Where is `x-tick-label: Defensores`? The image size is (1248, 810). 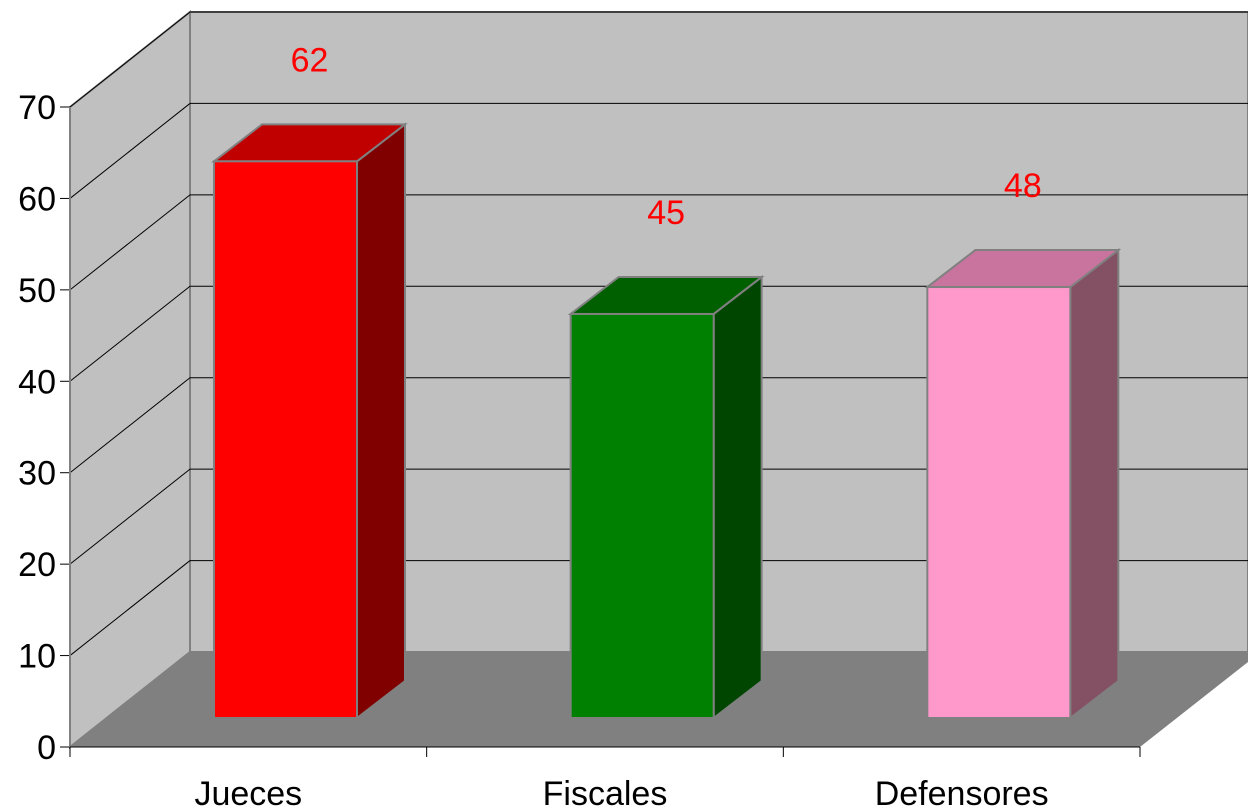
x-tick-label: Defensores is located at coordinates (962, 792).